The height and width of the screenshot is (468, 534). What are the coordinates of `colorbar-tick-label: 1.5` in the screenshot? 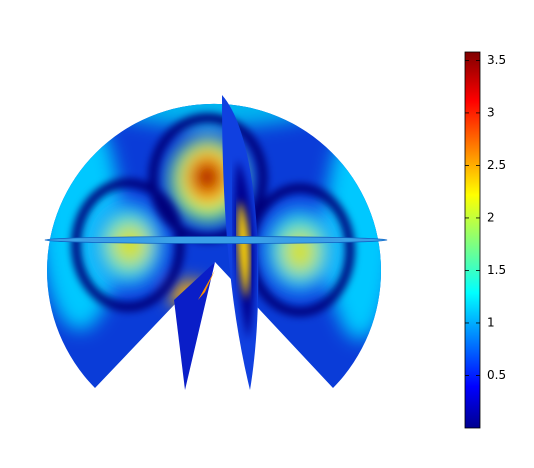 It's located at (496, 270).